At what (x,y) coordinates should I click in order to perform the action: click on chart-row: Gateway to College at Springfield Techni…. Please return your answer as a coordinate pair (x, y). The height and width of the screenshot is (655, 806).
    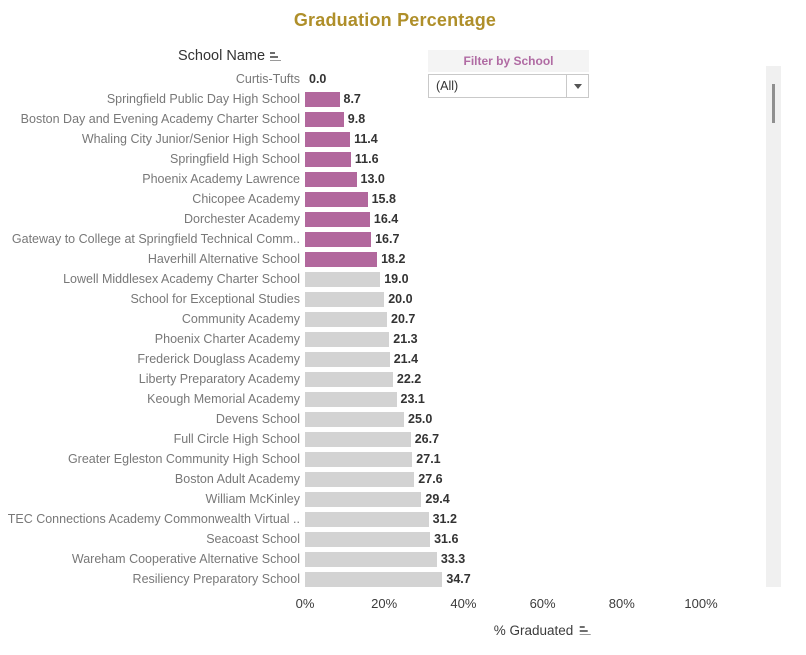
    Looking at the image, I should click on (380, 239).